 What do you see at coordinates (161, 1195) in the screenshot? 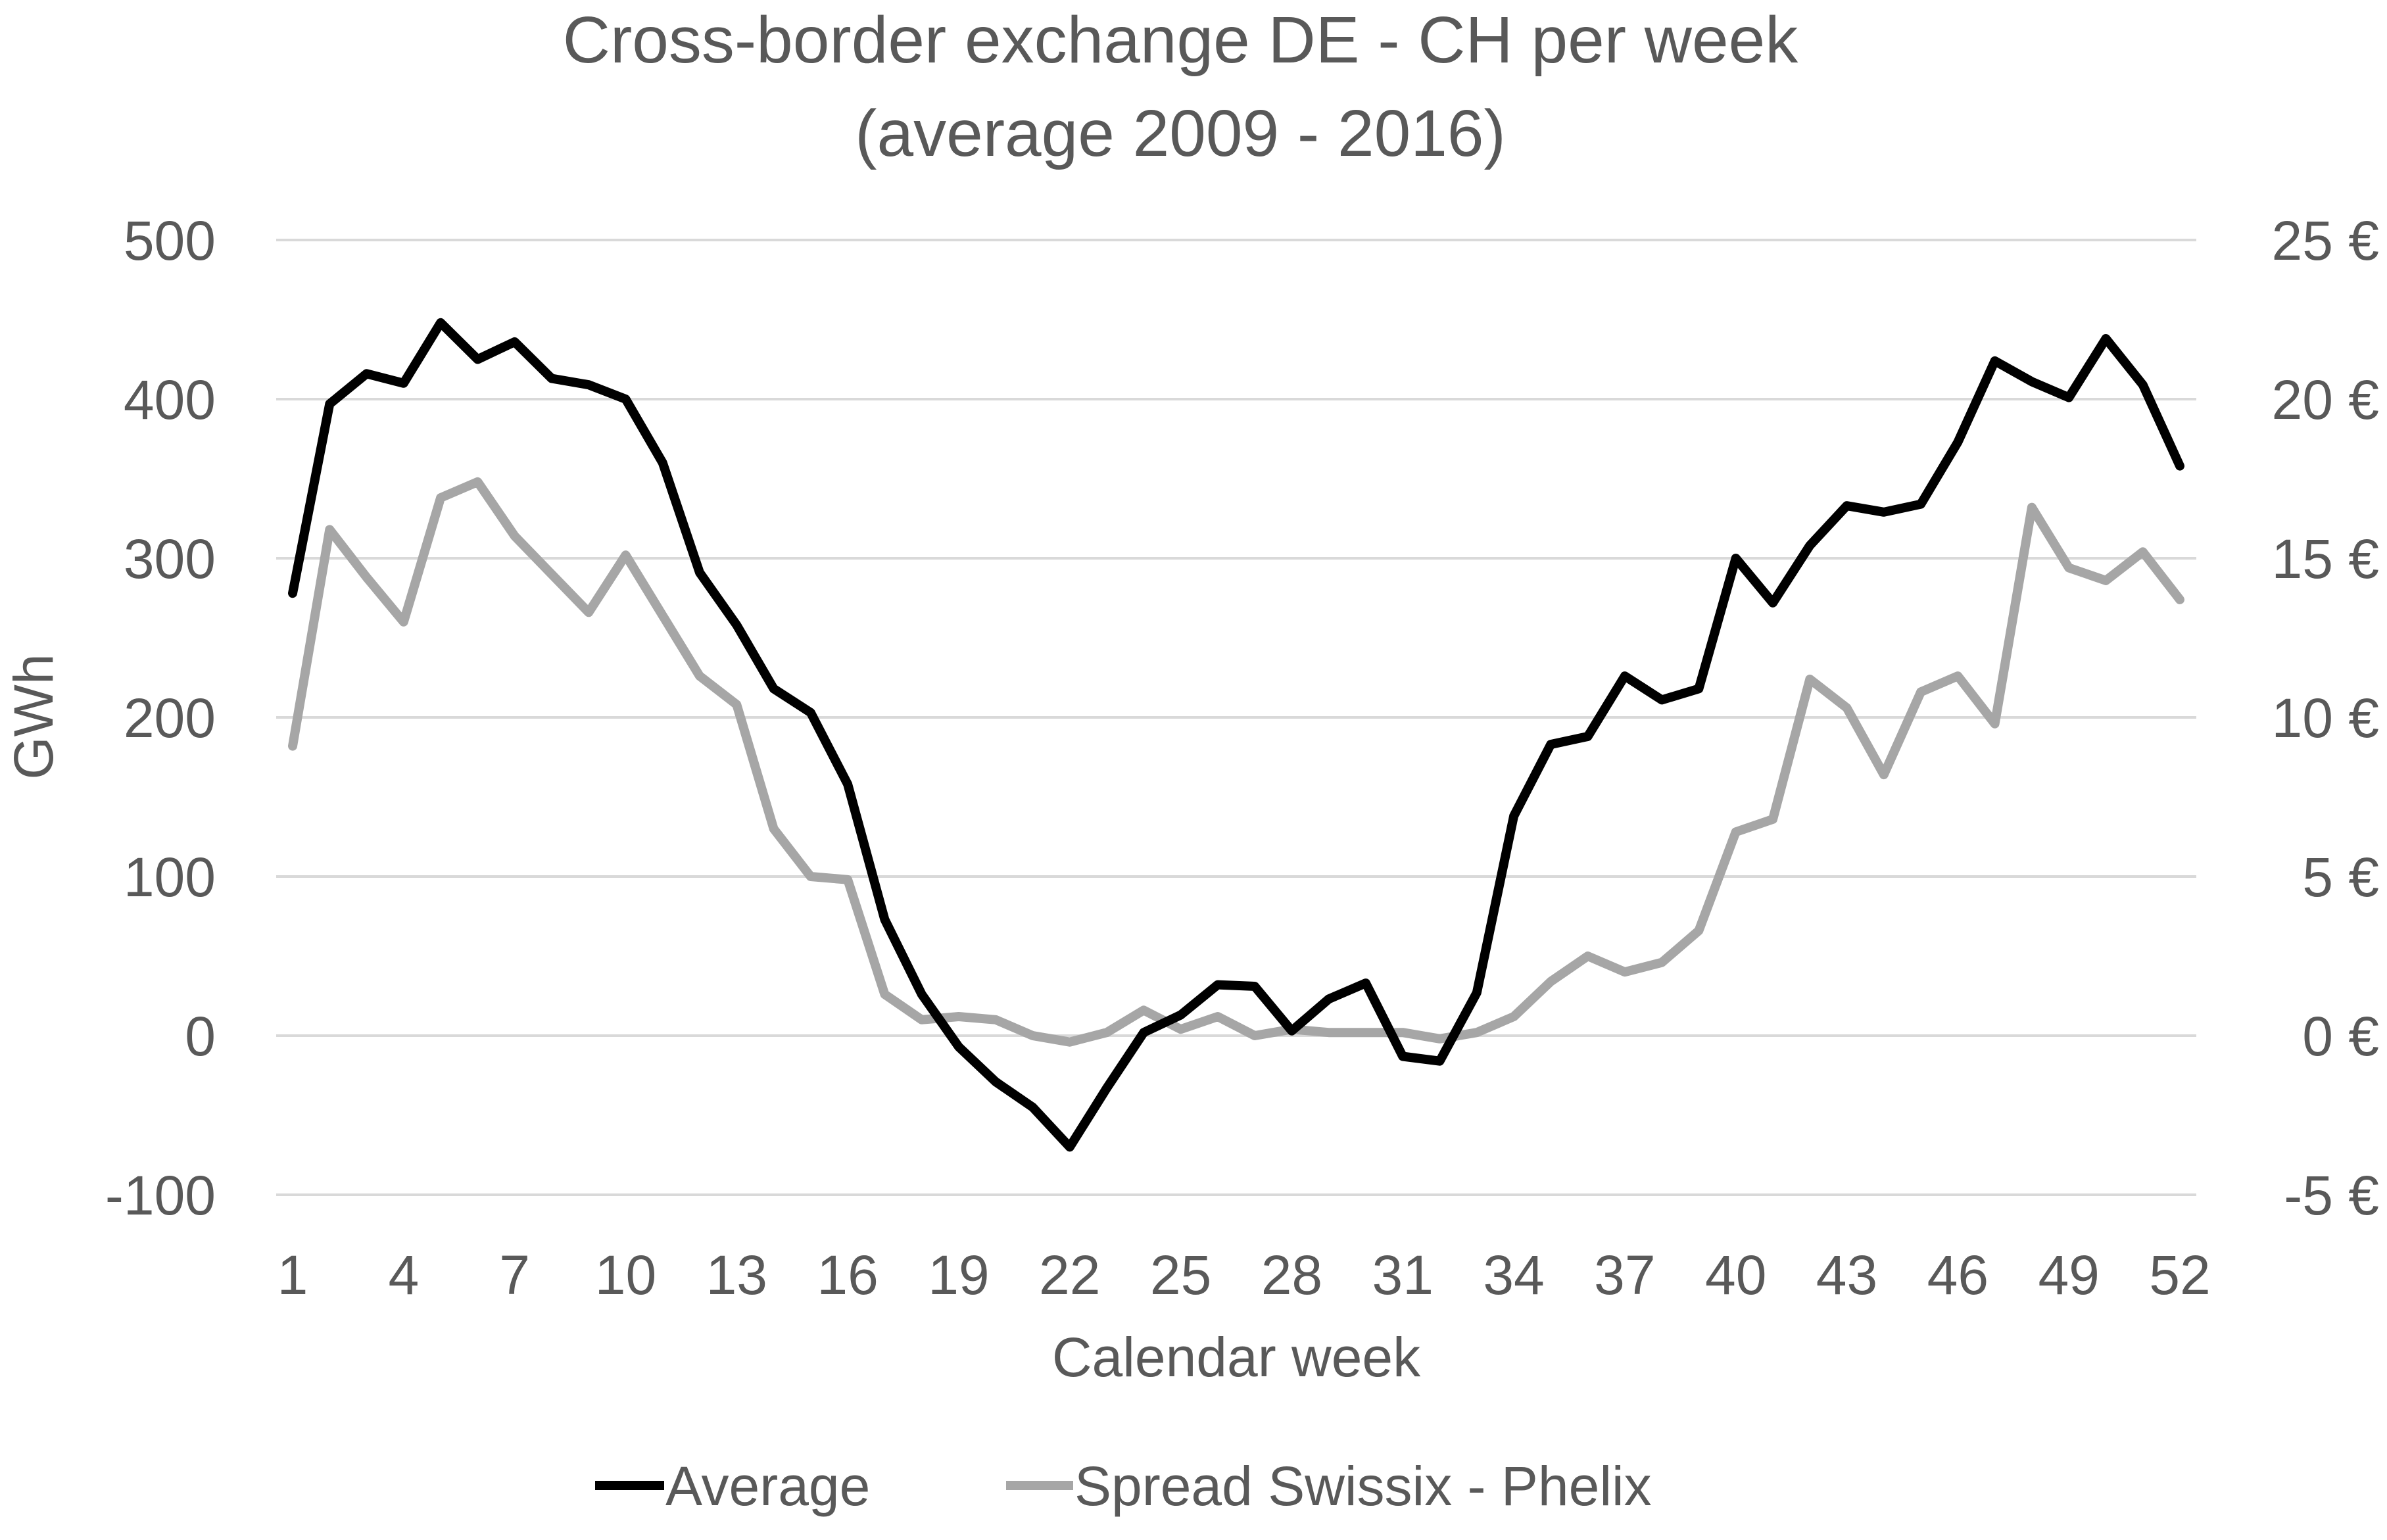
I see `y-tick-label: -100` at bounding box center [161, 1195].